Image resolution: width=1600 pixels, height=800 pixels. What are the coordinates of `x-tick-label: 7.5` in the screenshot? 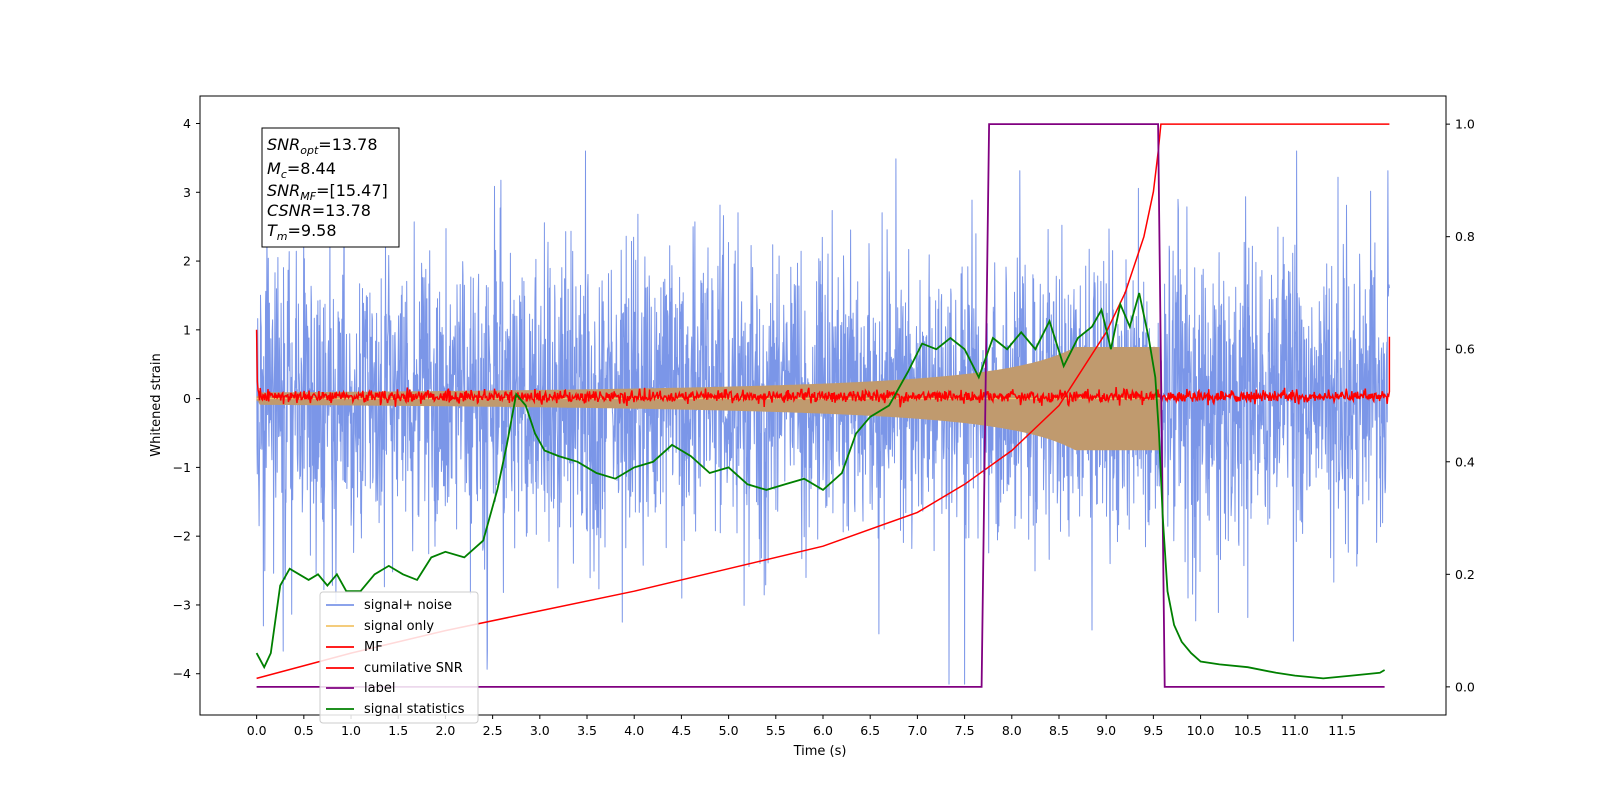 It's located at (965, 730).